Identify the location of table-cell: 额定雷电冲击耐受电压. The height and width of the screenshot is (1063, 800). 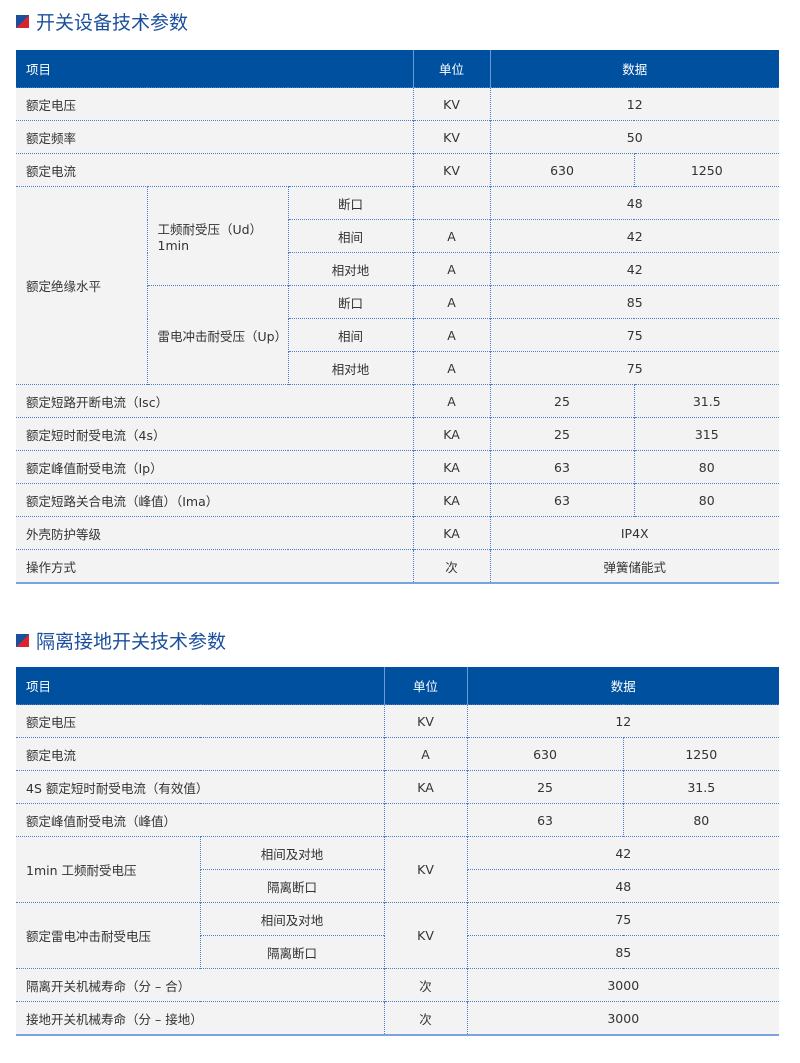
(108, 935).